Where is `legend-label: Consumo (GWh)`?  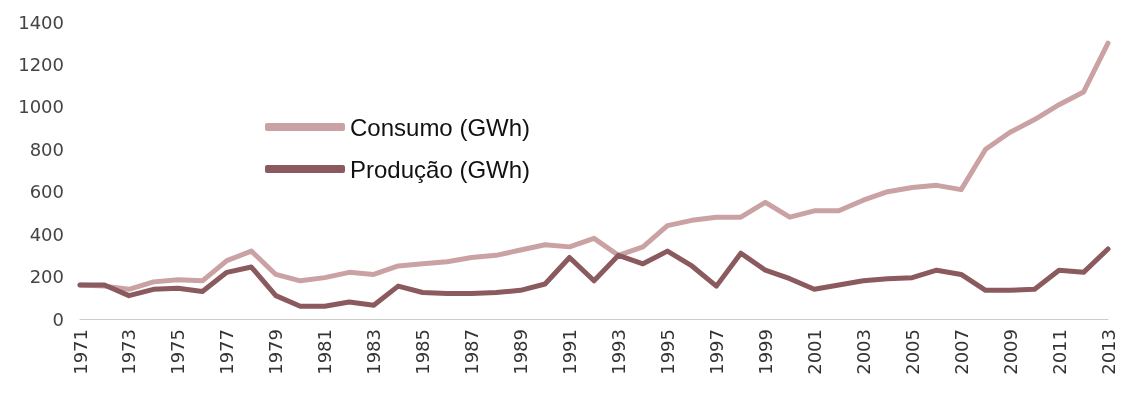 legend-label: Consumo (GWh) is located at coordinates (440, 127).